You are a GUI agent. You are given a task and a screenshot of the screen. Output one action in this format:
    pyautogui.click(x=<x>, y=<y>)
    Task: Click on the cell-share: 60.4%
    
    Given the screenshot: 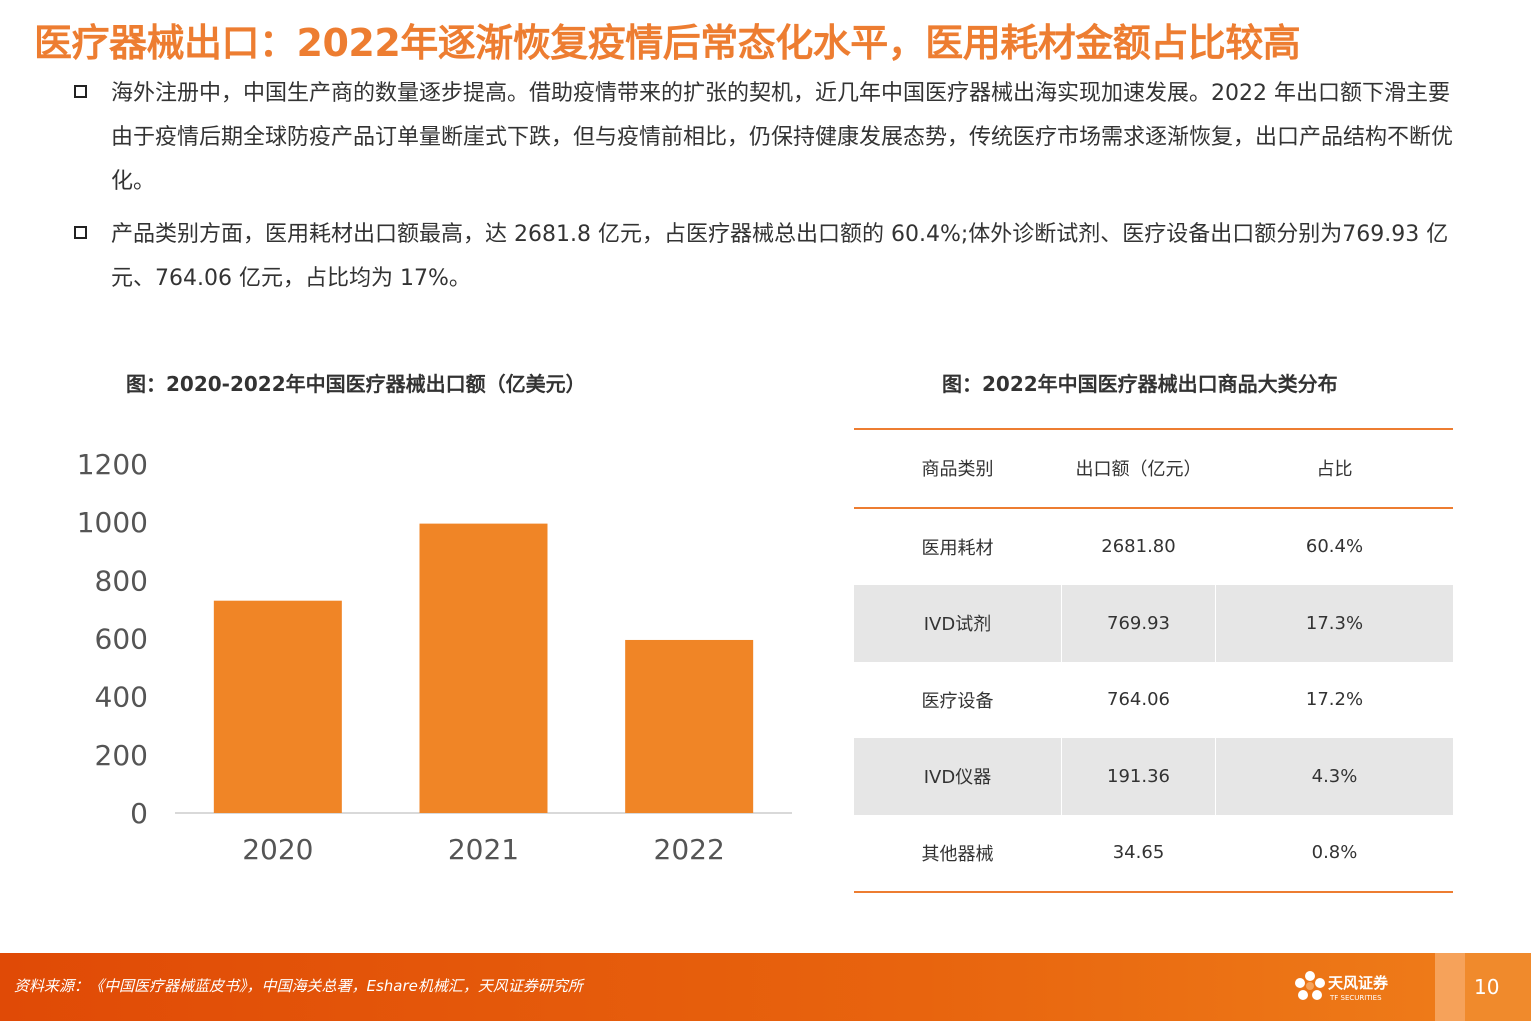 What is the action you would take?
    pyautogui.click(x=1334, y=547)
    